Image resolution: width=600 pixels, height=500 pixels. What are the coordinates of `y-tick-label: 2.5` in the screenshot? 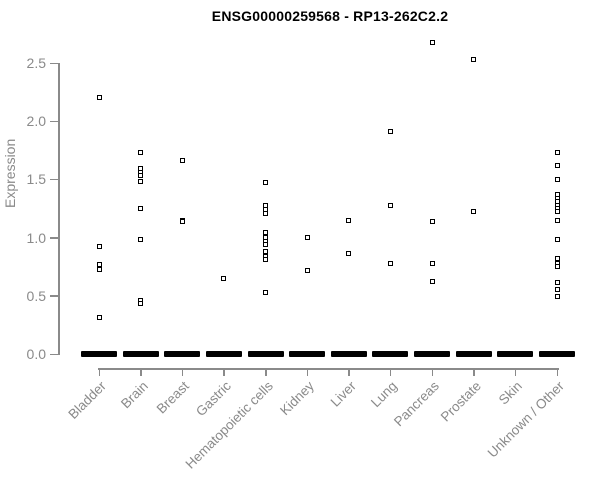 It's located at (36, 63).